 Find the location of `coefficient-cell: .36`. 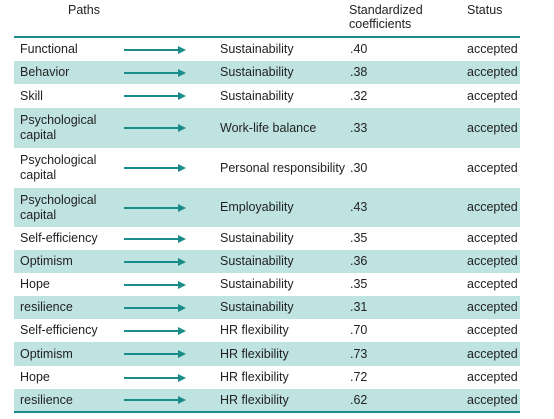

coefficient-cell: .36 is located at coordinates (359, 261).